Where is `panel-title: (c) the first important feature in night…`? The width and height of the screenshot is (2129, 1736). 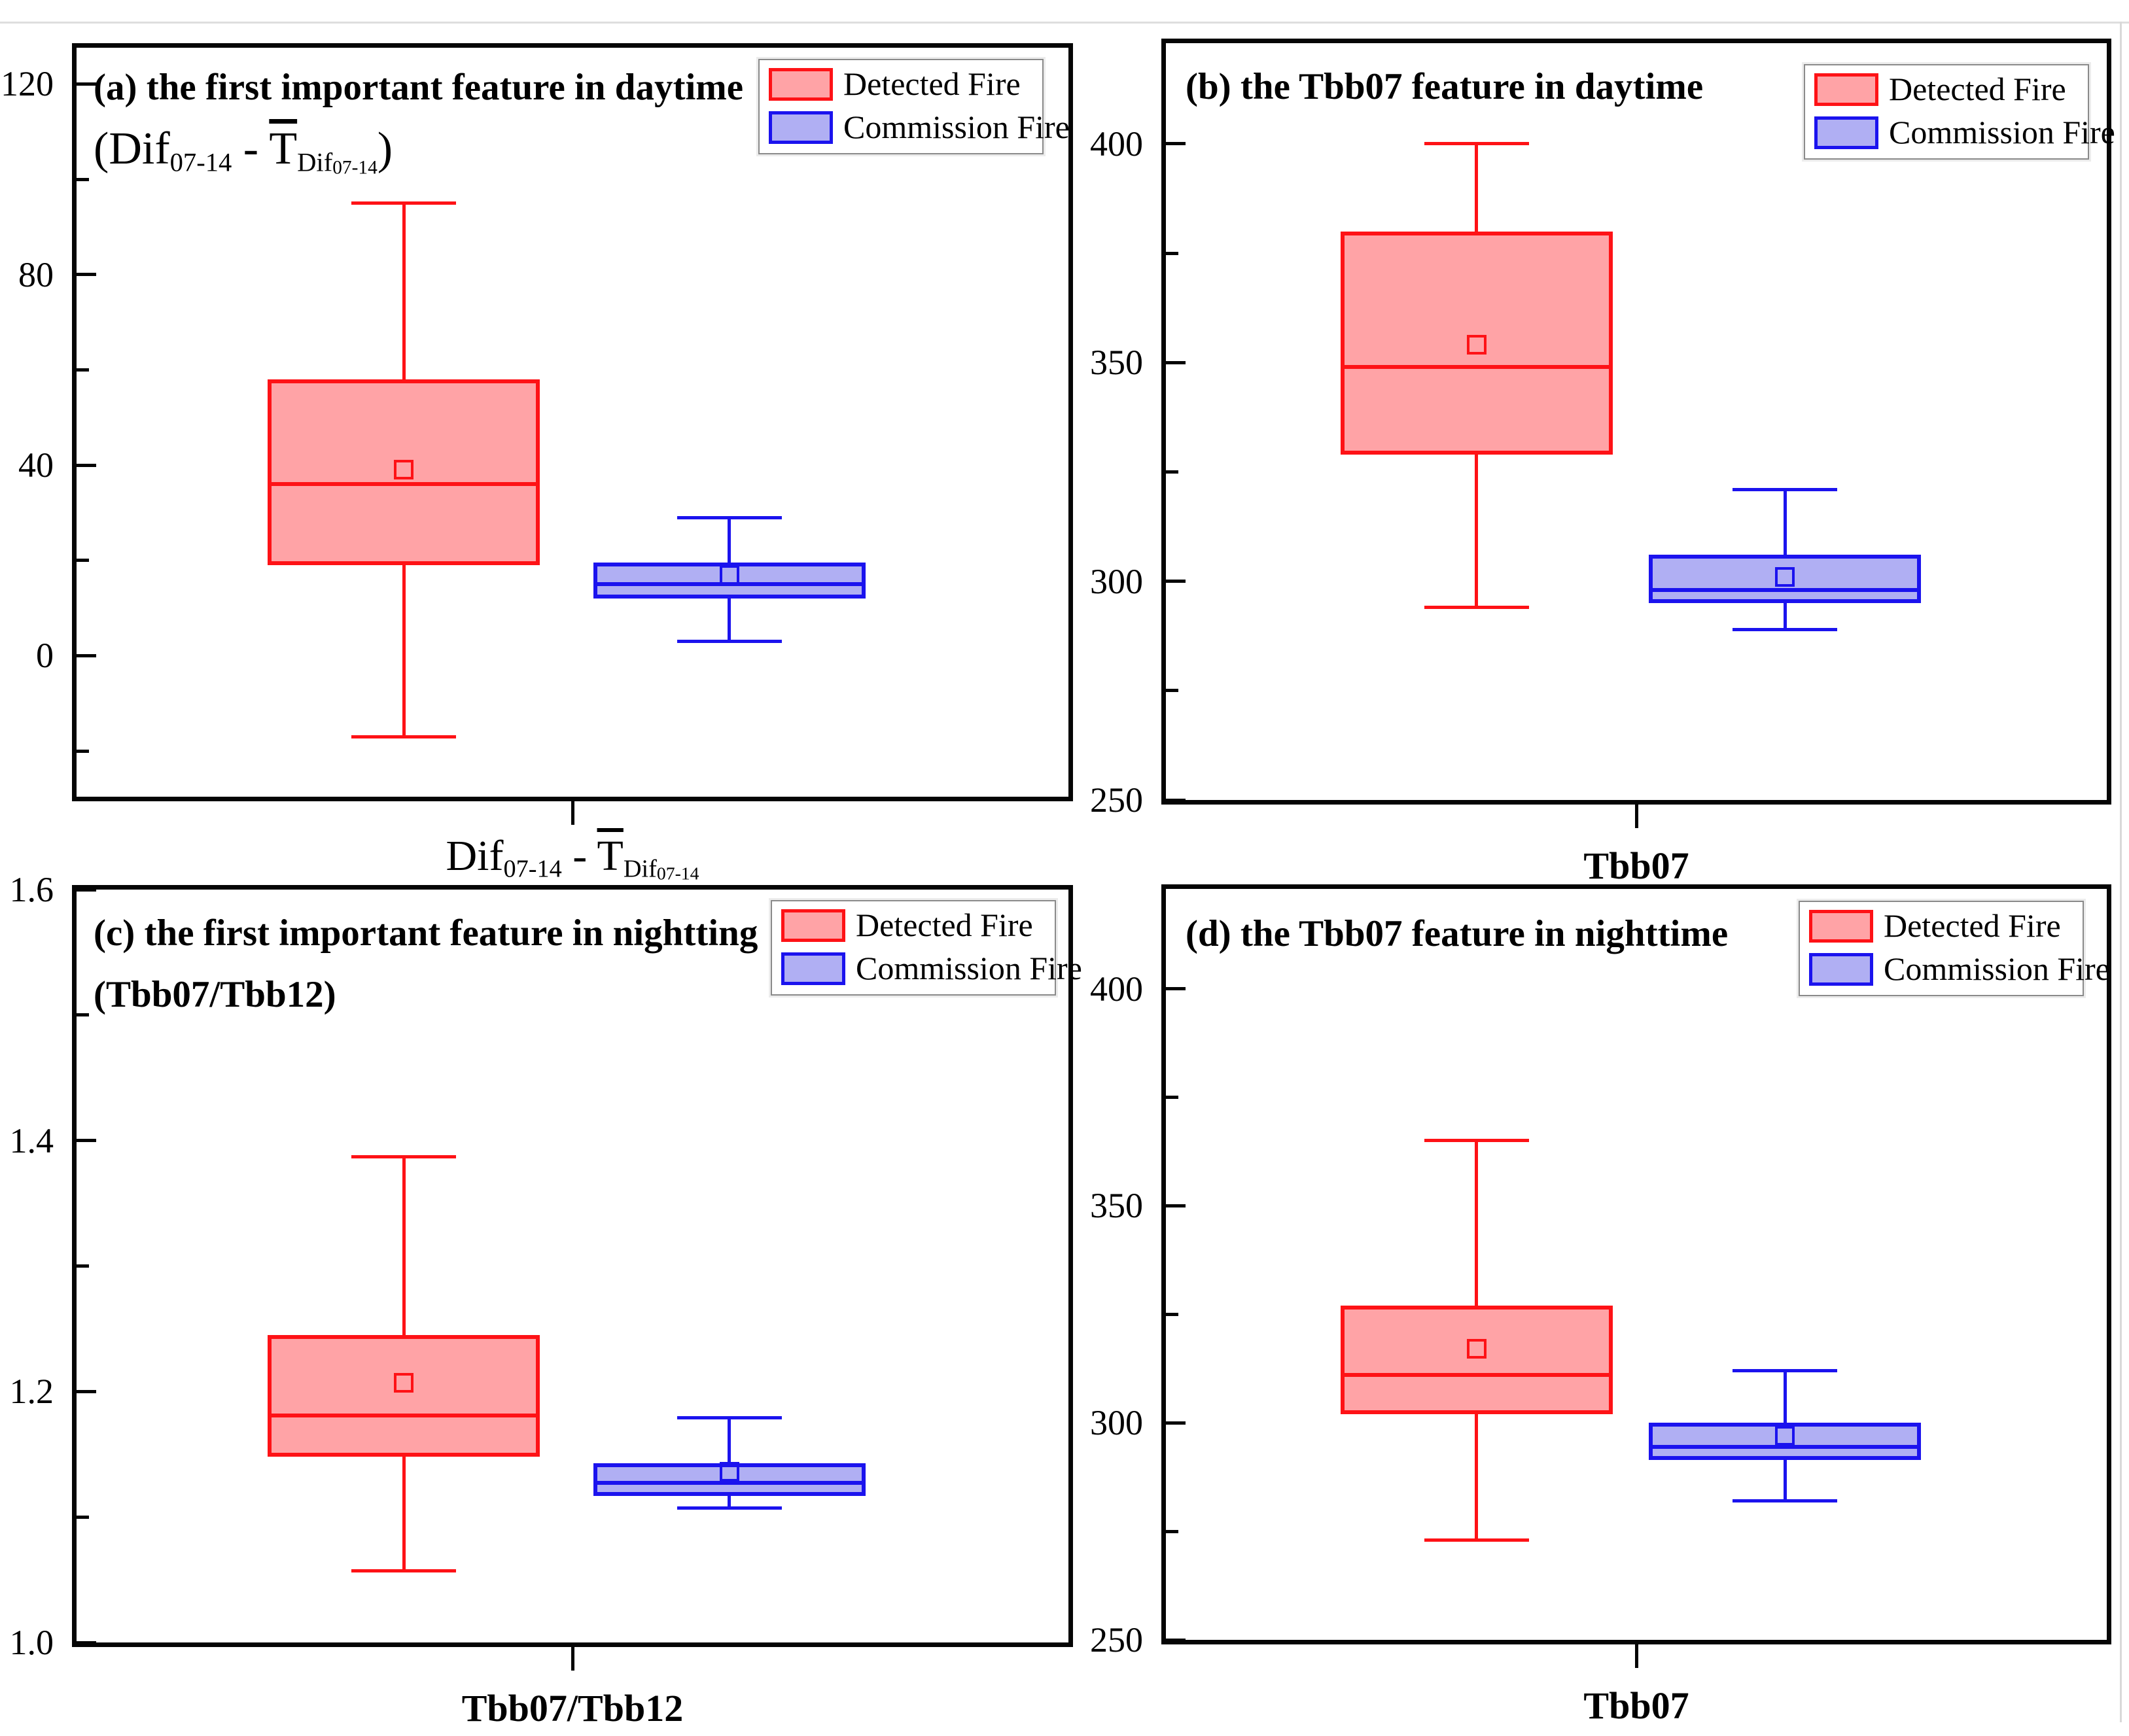 panel-title: (c) the first important feature in night… is located at coordinates (426, 933).